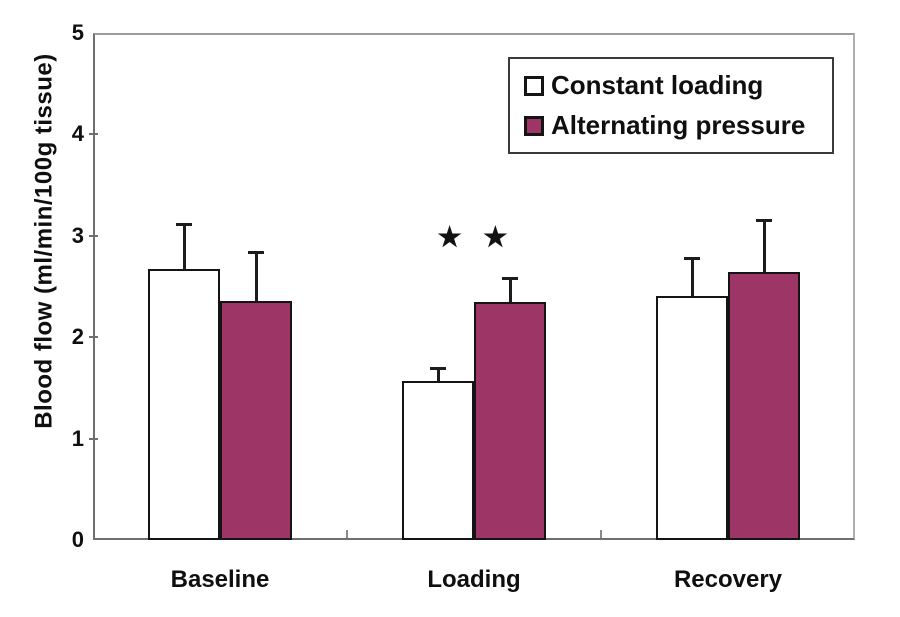 The height and width of the screenshot is (617, 900). What do you see at coordinates (77, 235) in the screenshot?
I see `y-tick-label: 3` at bounding box center [77, 235].